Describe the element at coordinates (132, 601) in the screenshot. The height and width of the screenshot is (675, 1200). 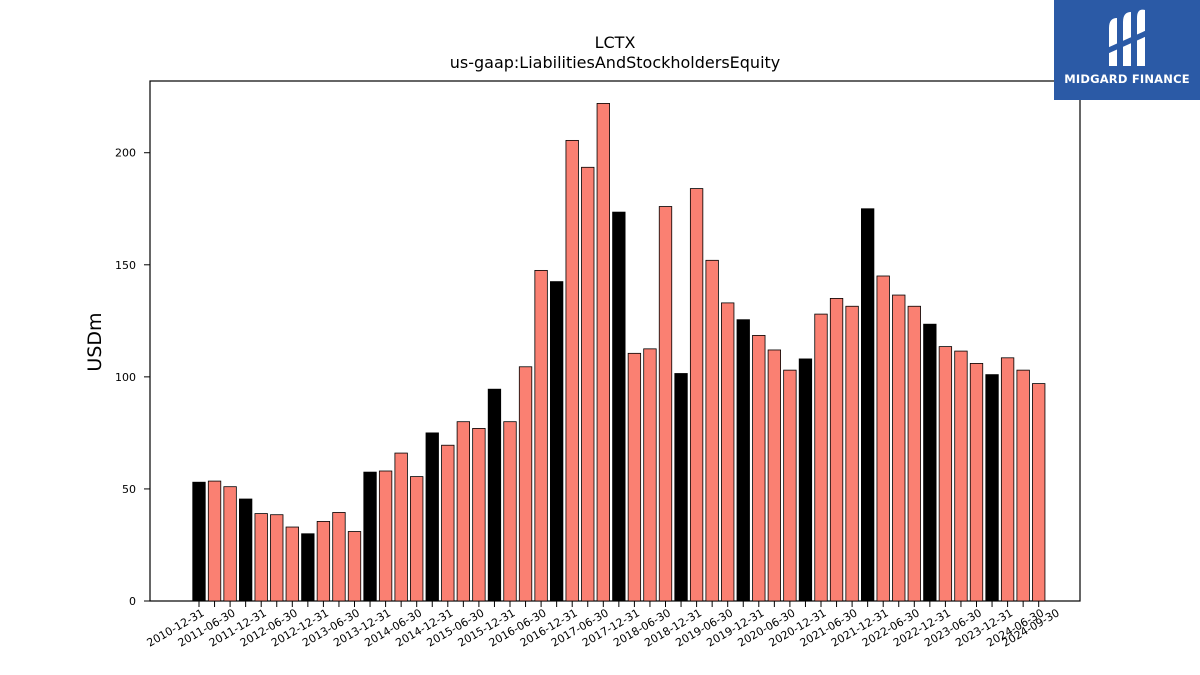
I see `y-tick-label: 0` at that location.